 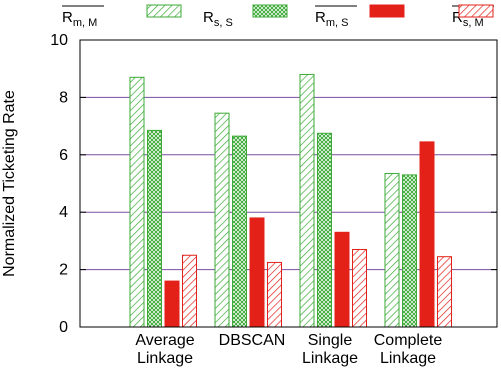 I want to click on legend: Rm, M Rs, S Rm, S Rs, M, so click(x=278, y=16).